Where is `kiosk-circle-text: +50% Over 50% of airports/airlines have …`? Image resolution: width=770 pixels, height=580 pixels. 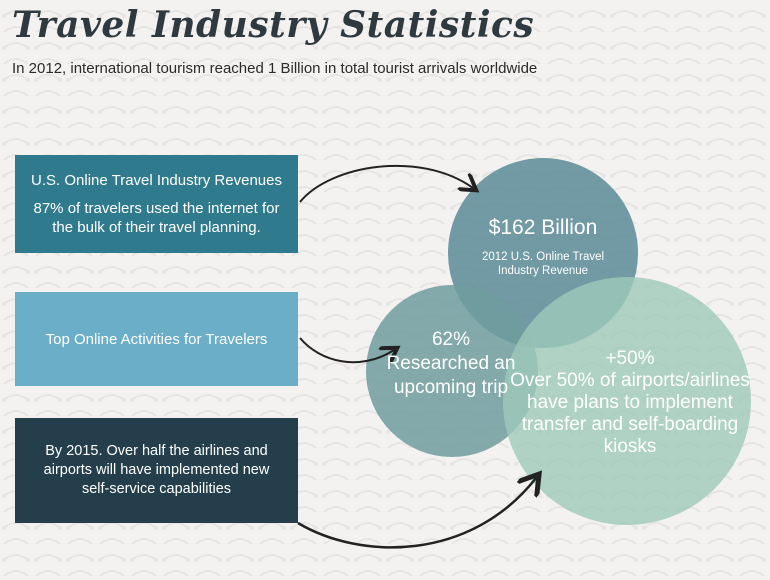
kiosk-circle-text: +50% Over 50% of airports/airlines have … is located at coordinates (630, 403).